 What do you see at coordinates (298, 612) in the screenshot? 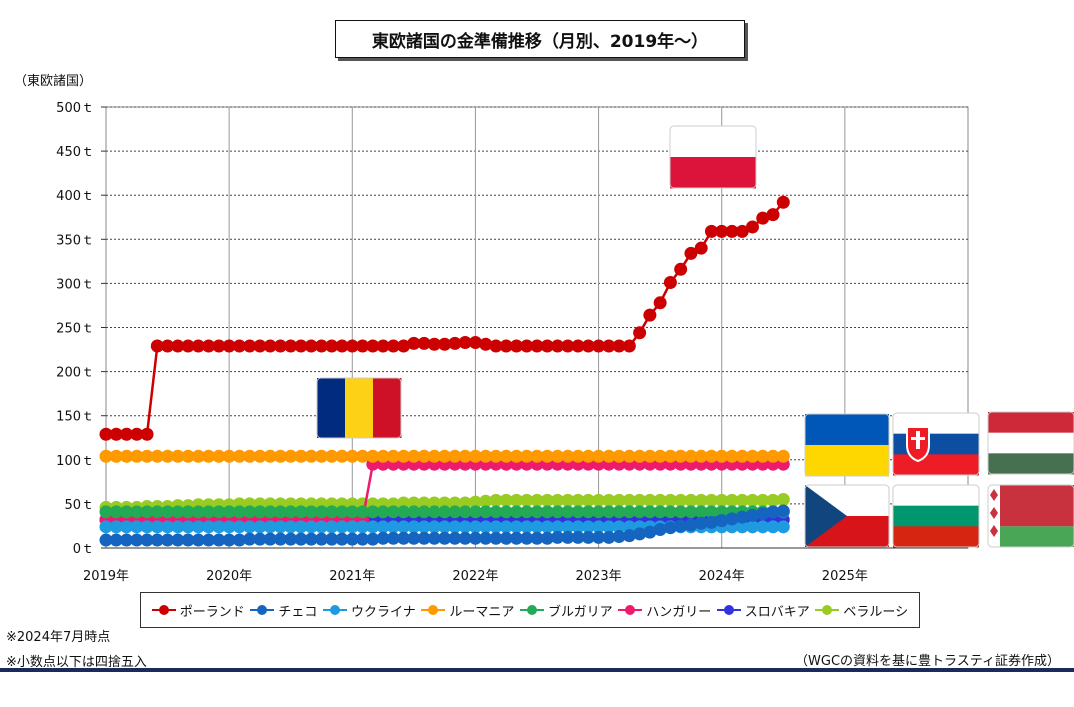
I see `legend-label: チェコ` at bounding box center [298, 612].